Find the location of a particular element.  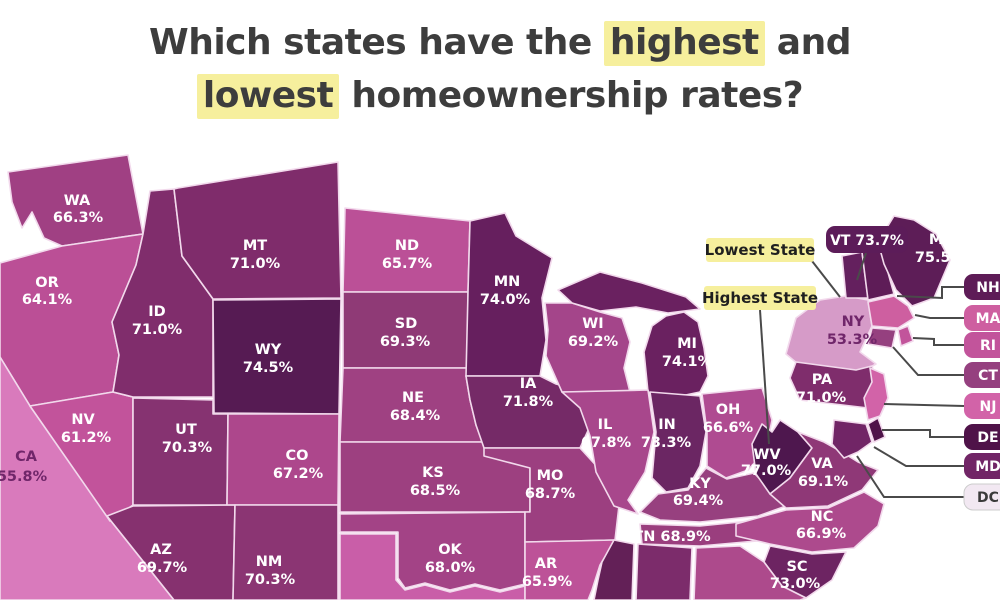

label-nm: NM is located at coordinates (269, 562).